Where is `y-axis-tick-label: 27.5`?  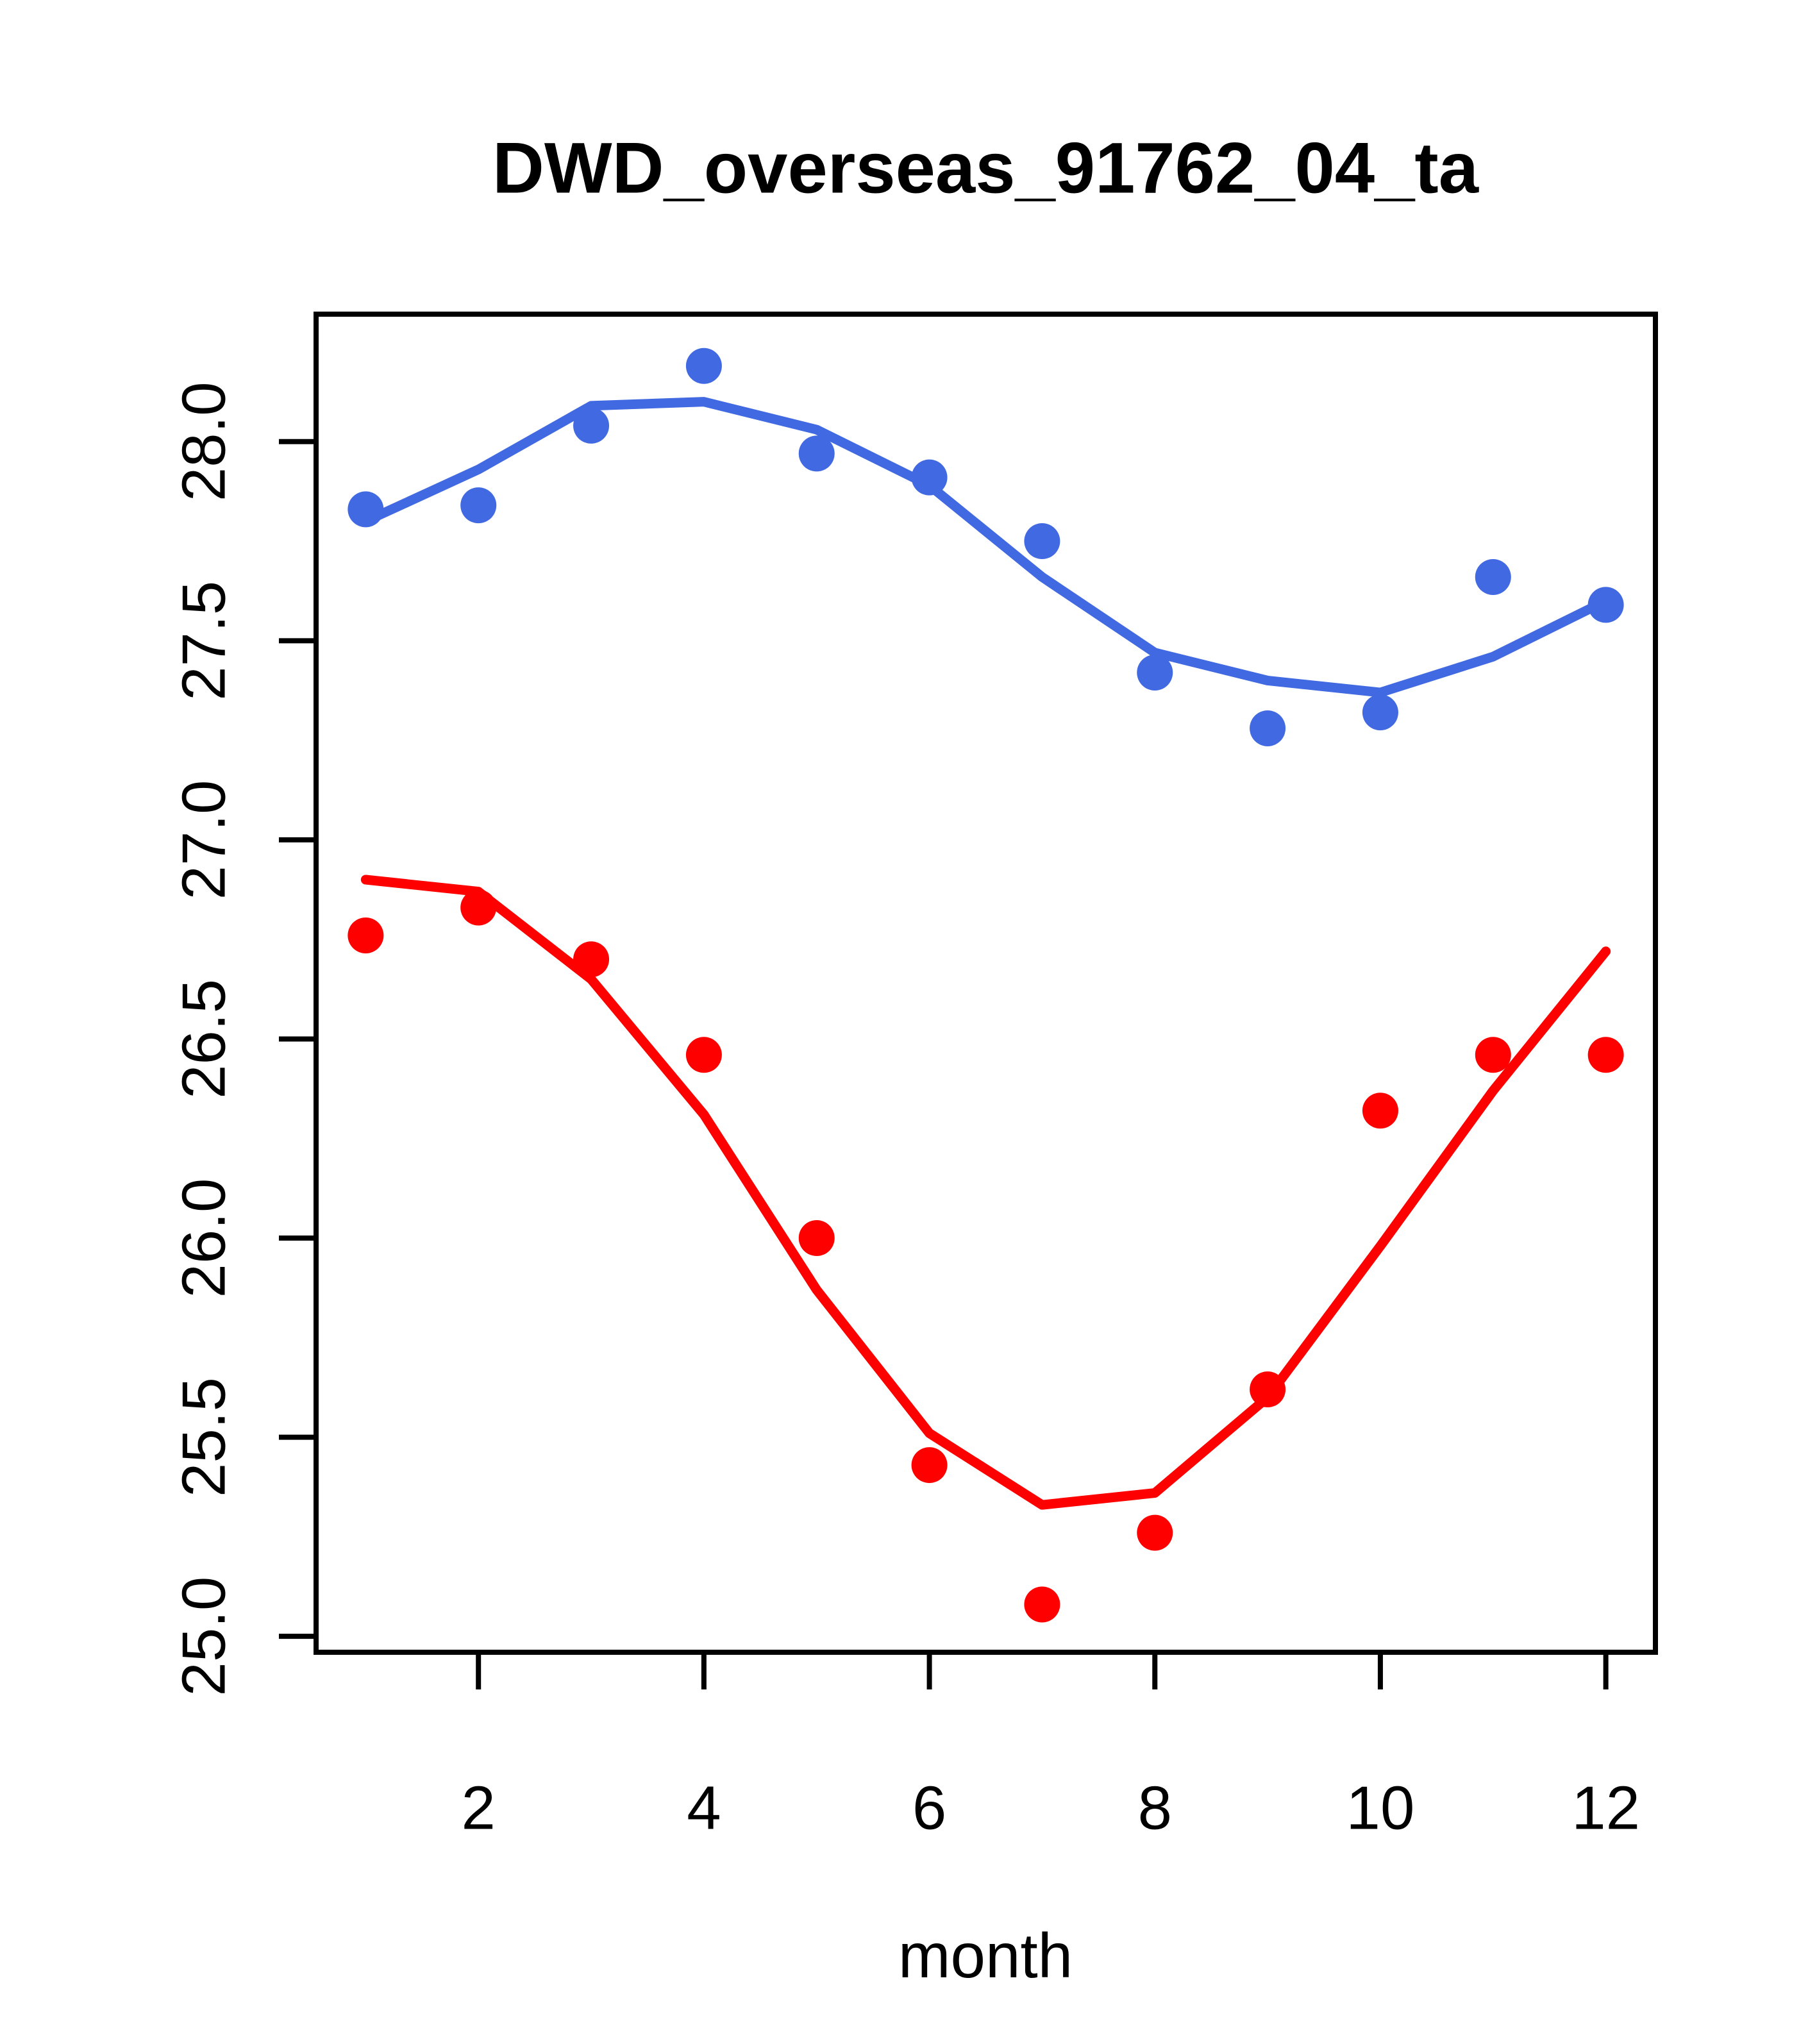 y-axis-tick-label: 27.5 is located at coordinates (204, 641).